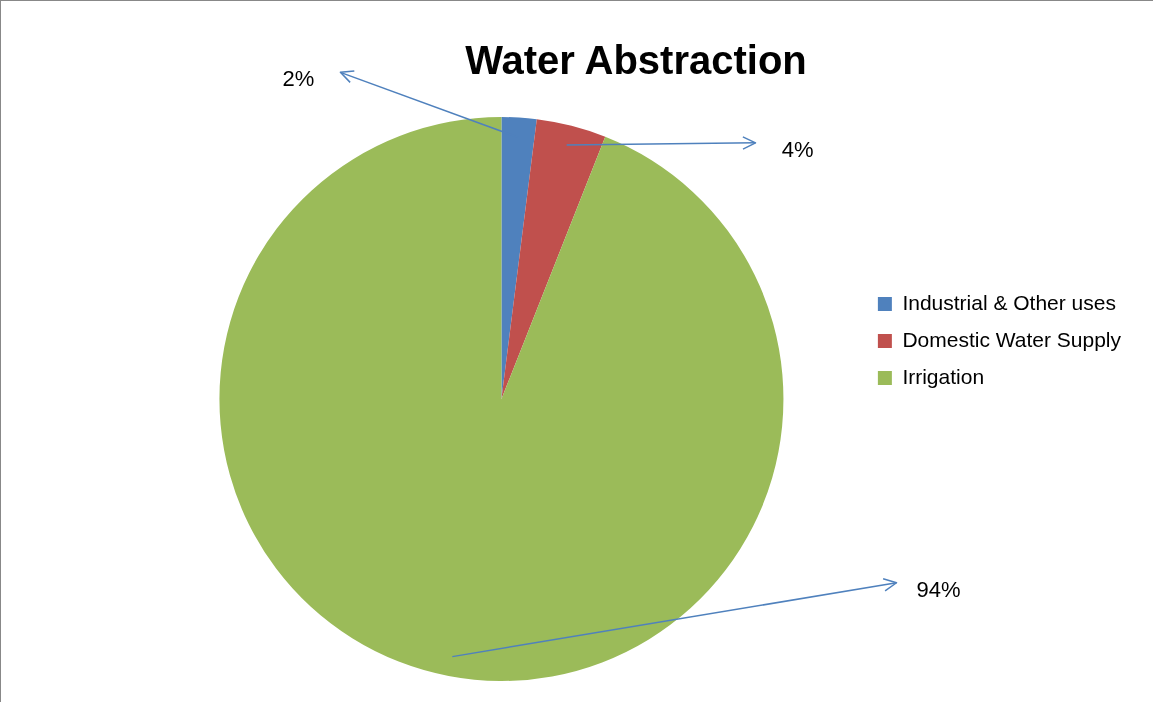  I want to click on data-label: 4%, so click(797, 149).